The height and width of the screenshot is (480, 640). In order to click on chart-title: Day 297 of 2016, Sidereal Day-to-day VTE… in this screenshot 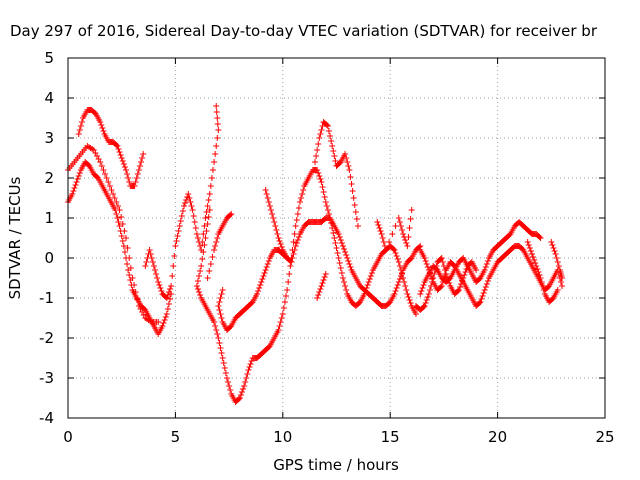, I will do `click(304, 31)`.